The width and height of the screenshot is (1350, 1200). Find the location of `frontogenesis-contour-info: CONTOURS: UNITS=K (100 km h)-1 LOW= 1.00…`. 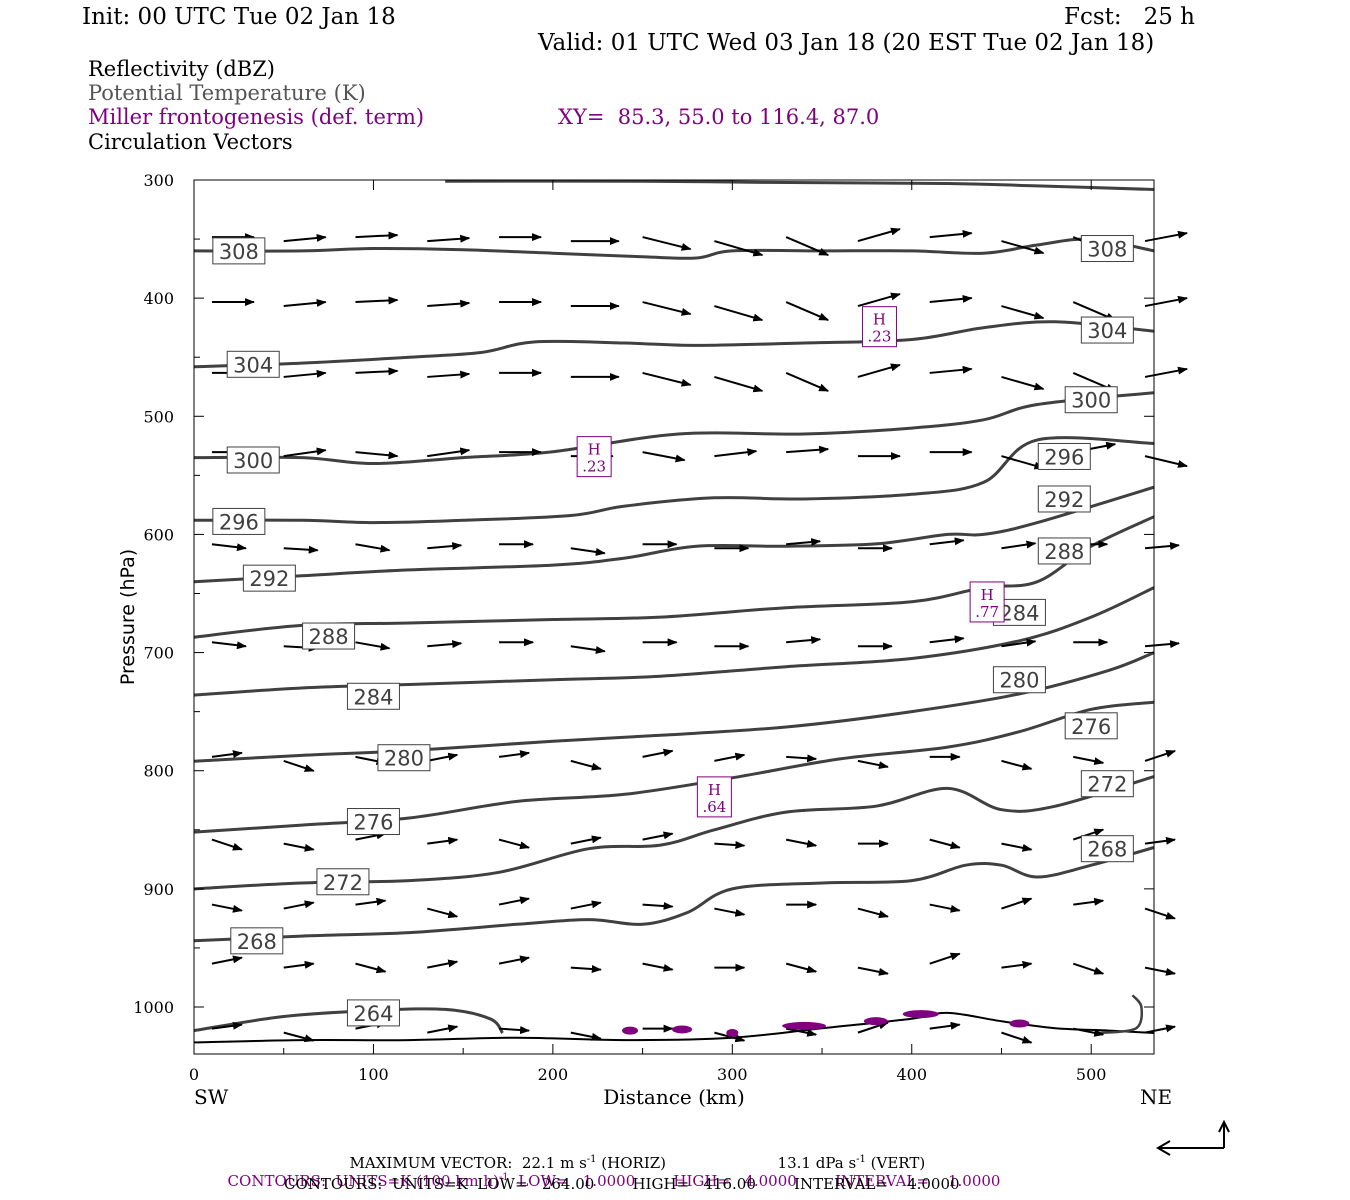

frontogenesis-contour-info: CONTOURS: UNITS=K (100 km h)-1 LOW= 1.00… is located at coordinates (609, 1174).